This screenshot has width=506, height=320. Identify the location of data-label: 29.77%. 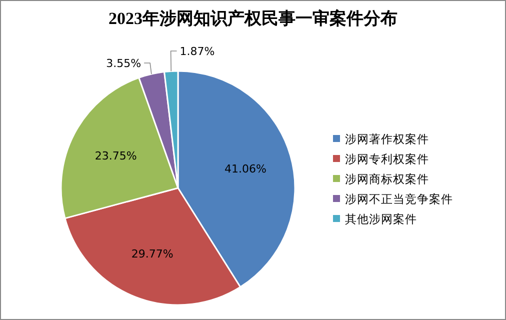
(152, 253).